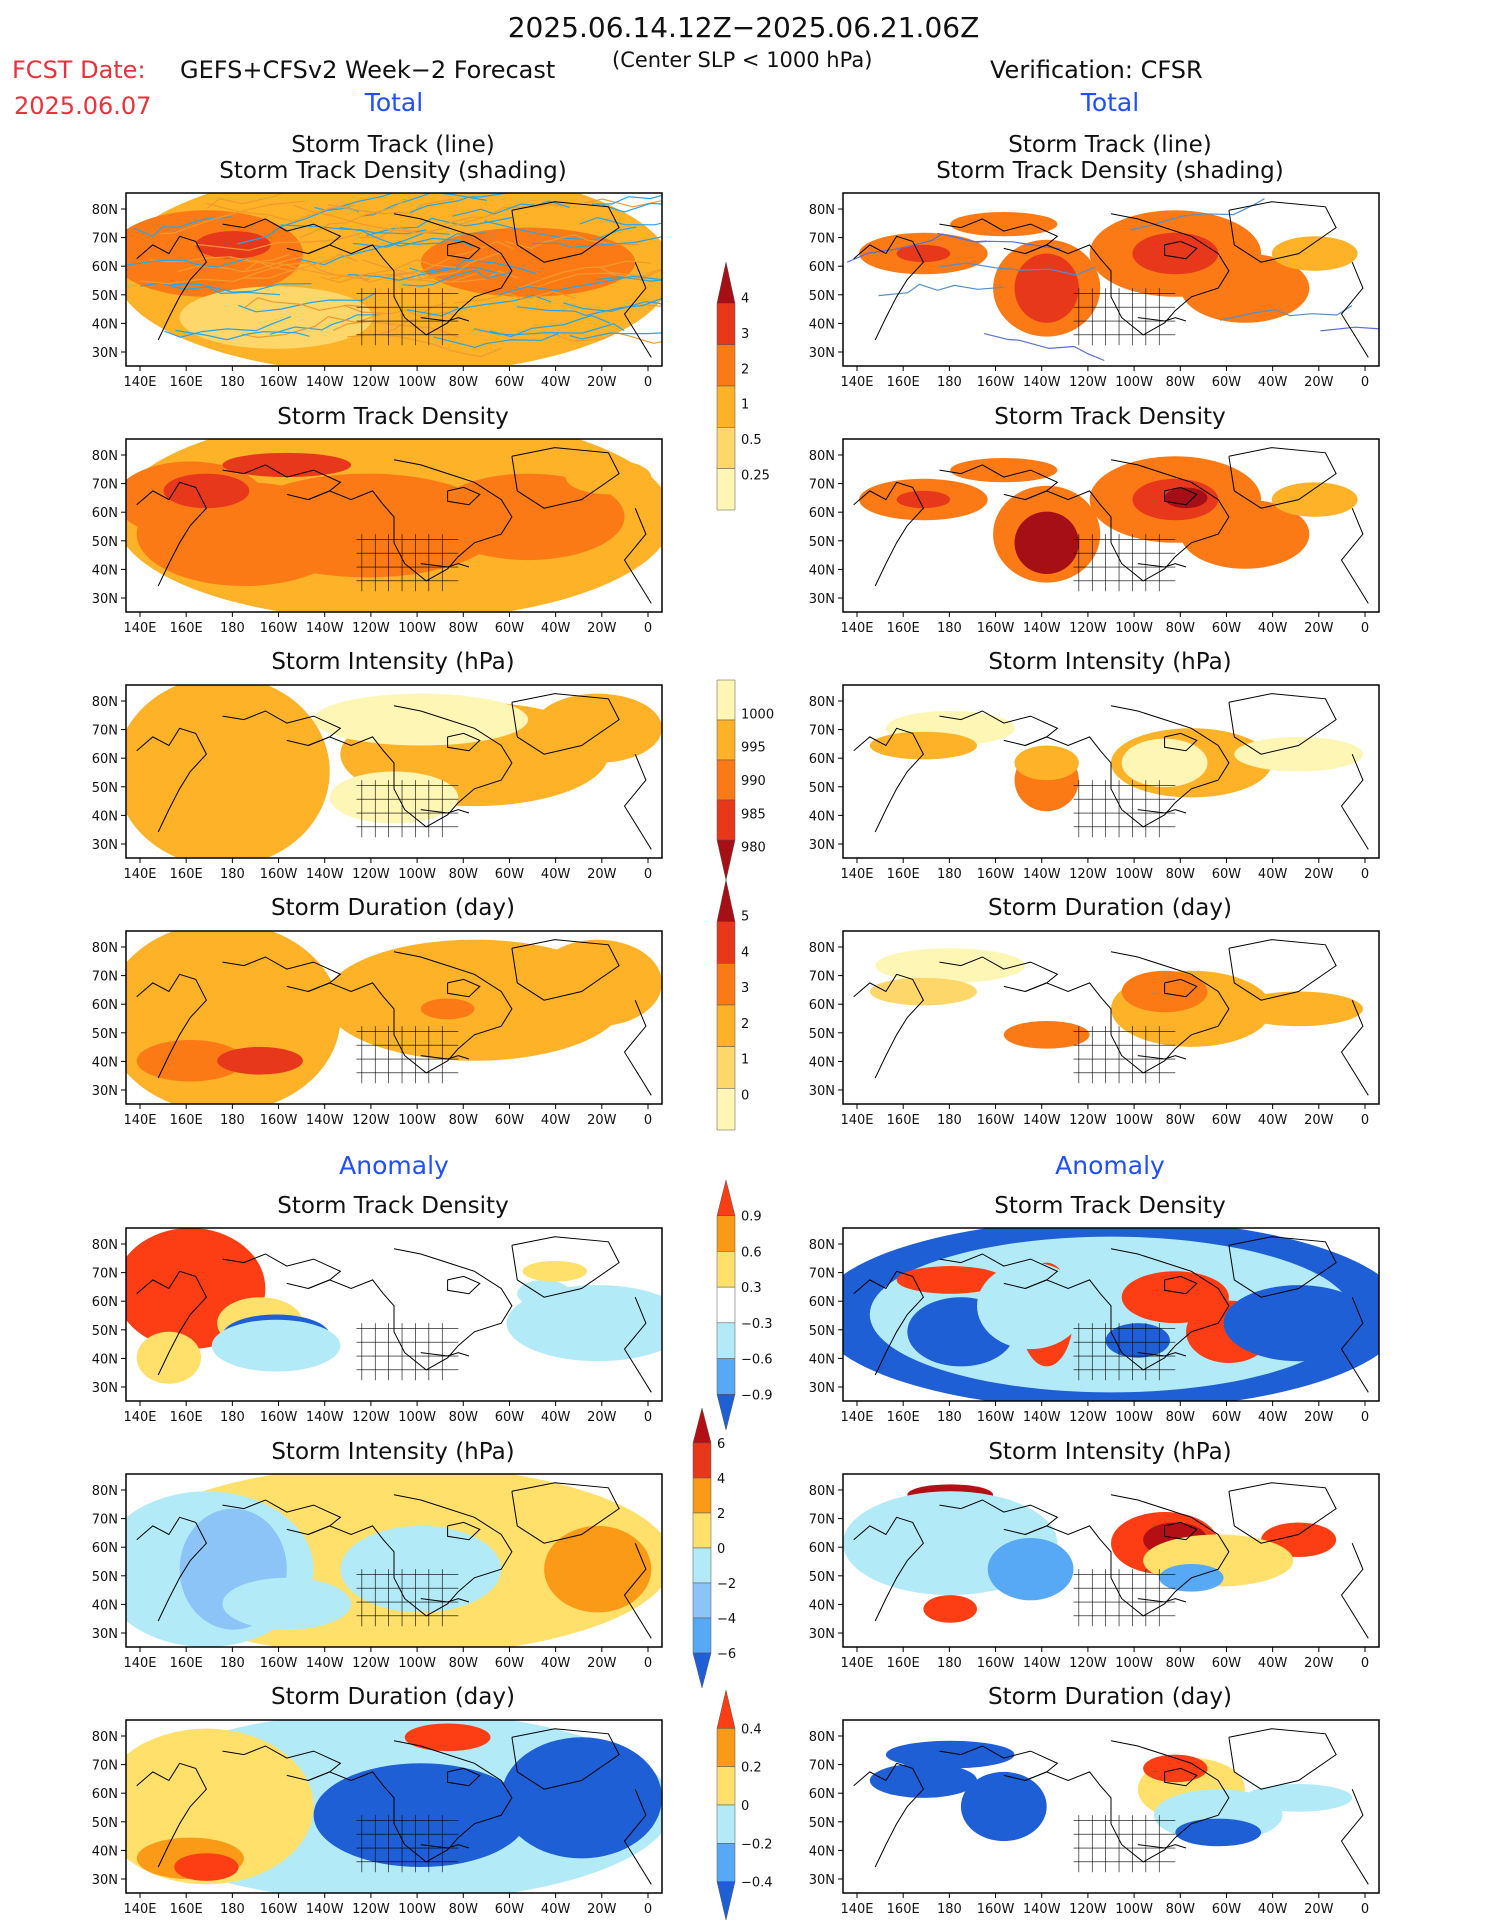 The height and width of the screenshot is (1925, 1487). What do you see at coordinates (1181, 874) in the screenshot?
I see `lon-tick-label: 80W` at bounding box center [1181, 874].